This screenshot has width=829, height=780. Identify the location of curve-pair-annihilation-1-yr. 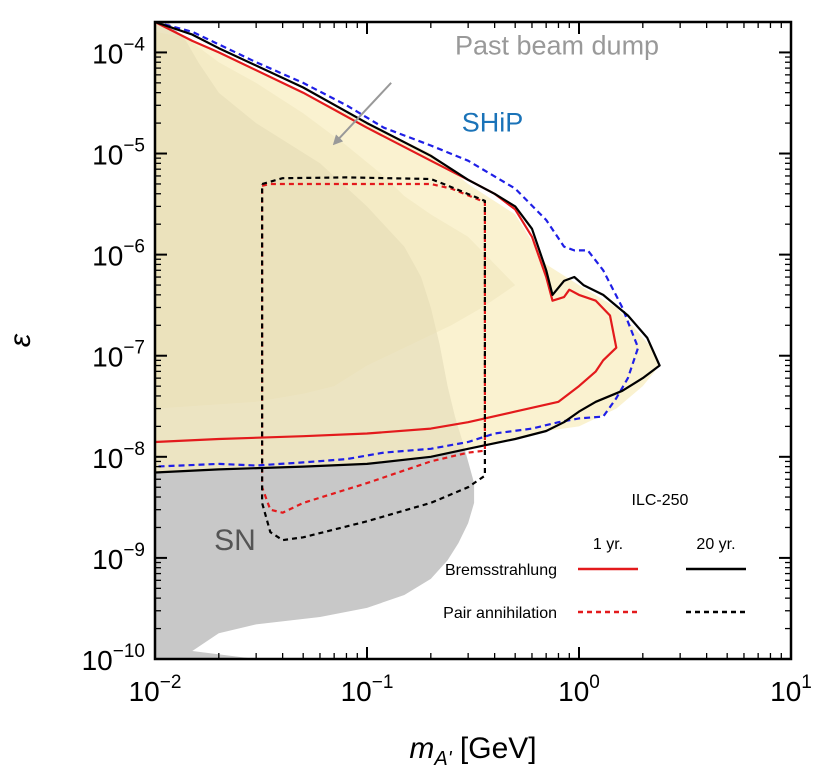
(373, 348).